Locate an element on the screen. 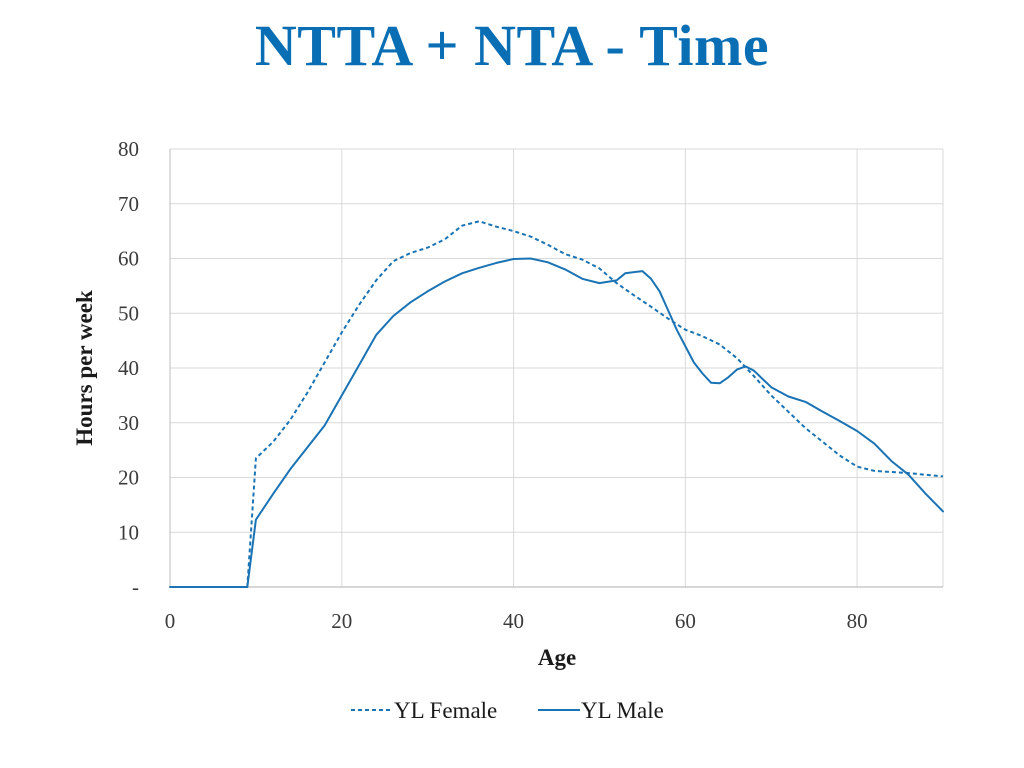  y-tick-label: 30 is located at coordinates (128, 423).